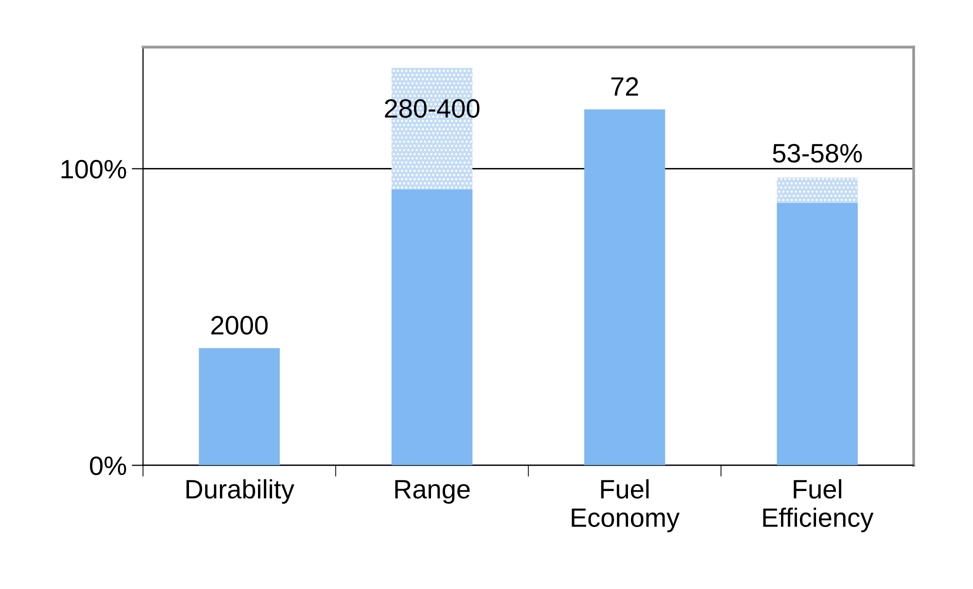 This screenshot has height=589, width=973. What do you see at coordinates (108, 466) in the screenshot?
I see `y-tick-label: 0%` at bounding box center [108, 466].